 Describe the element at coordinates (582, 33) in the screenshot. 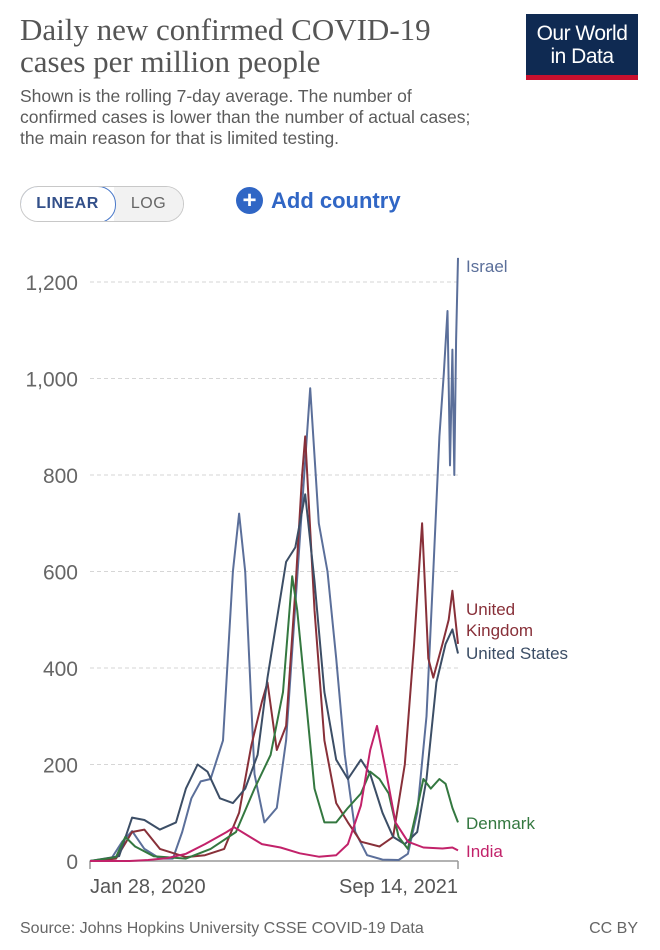

I see `logo-line-1: Our World` at that location.